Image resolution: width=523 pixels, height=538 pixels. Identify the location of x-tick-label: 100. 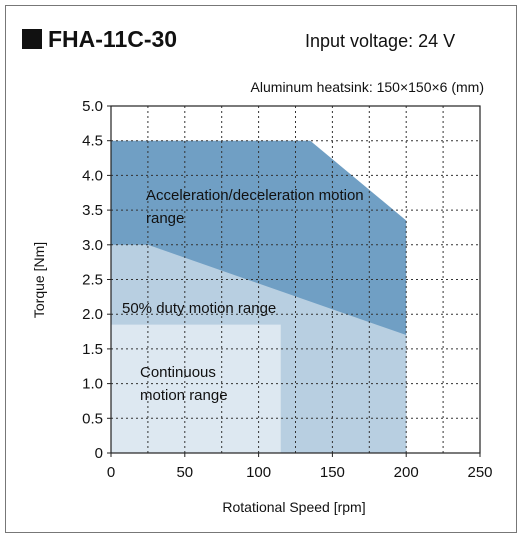
(258, 472).